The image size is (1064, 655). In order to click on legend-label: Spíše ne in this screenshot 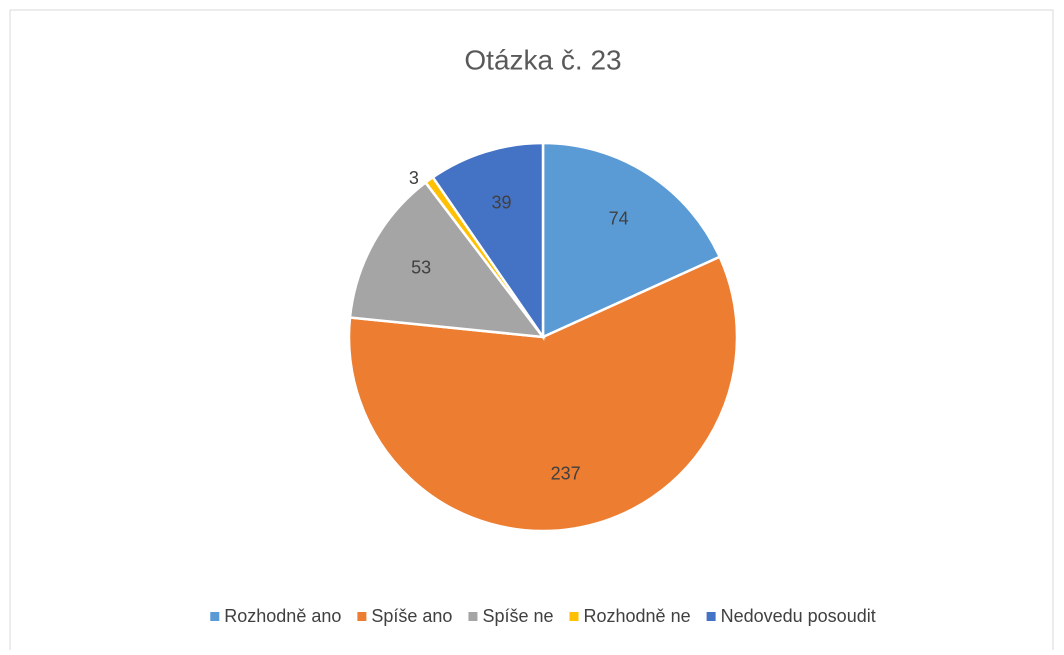, I will do `click(517, 616)`.